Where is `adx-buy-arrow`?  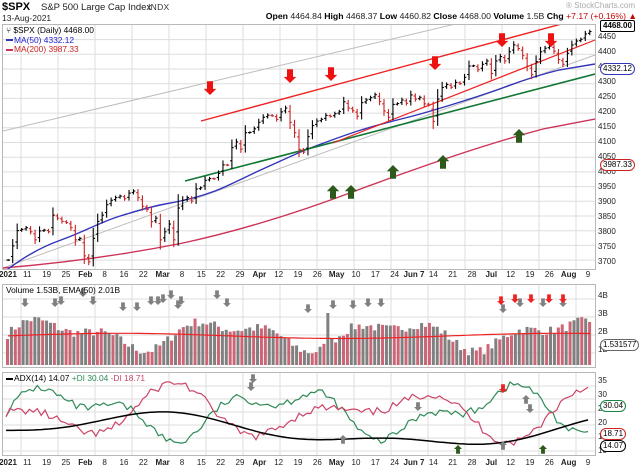
adx-buy-arrow is located at coordinates (458, 449).